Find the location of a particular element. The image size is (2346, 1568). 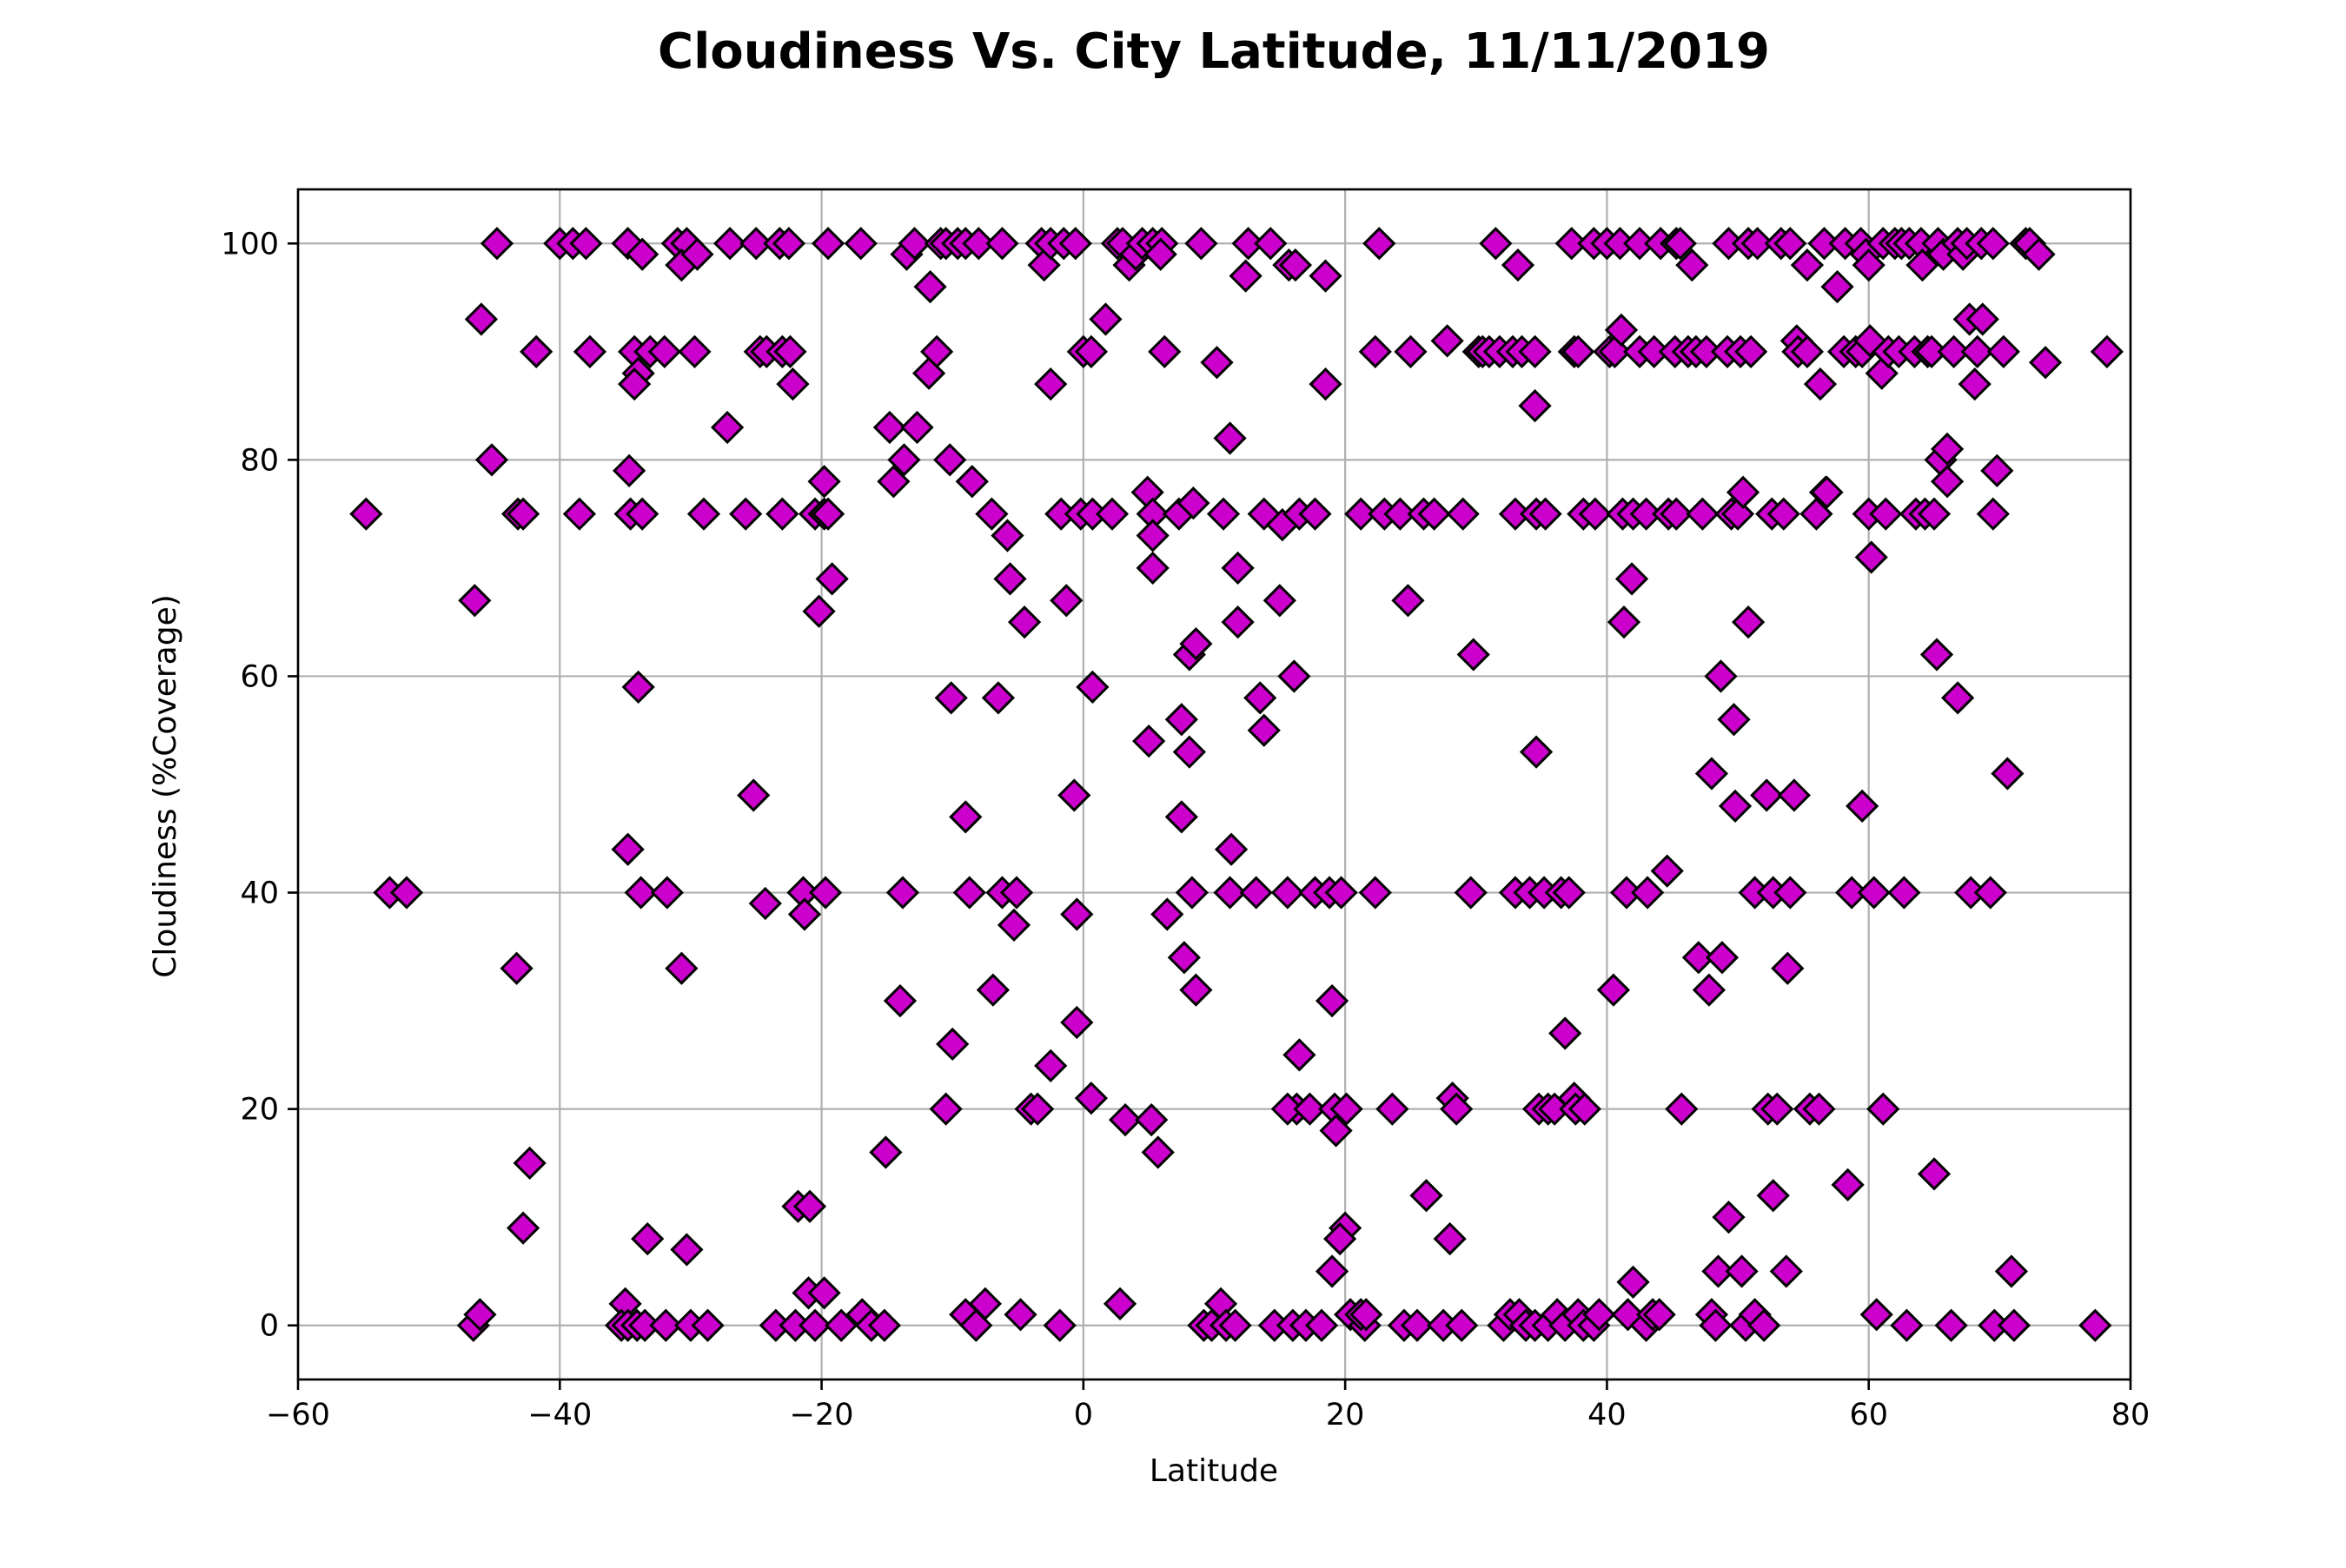

y-tick-label: 60 is located at coordinates (259, 676).